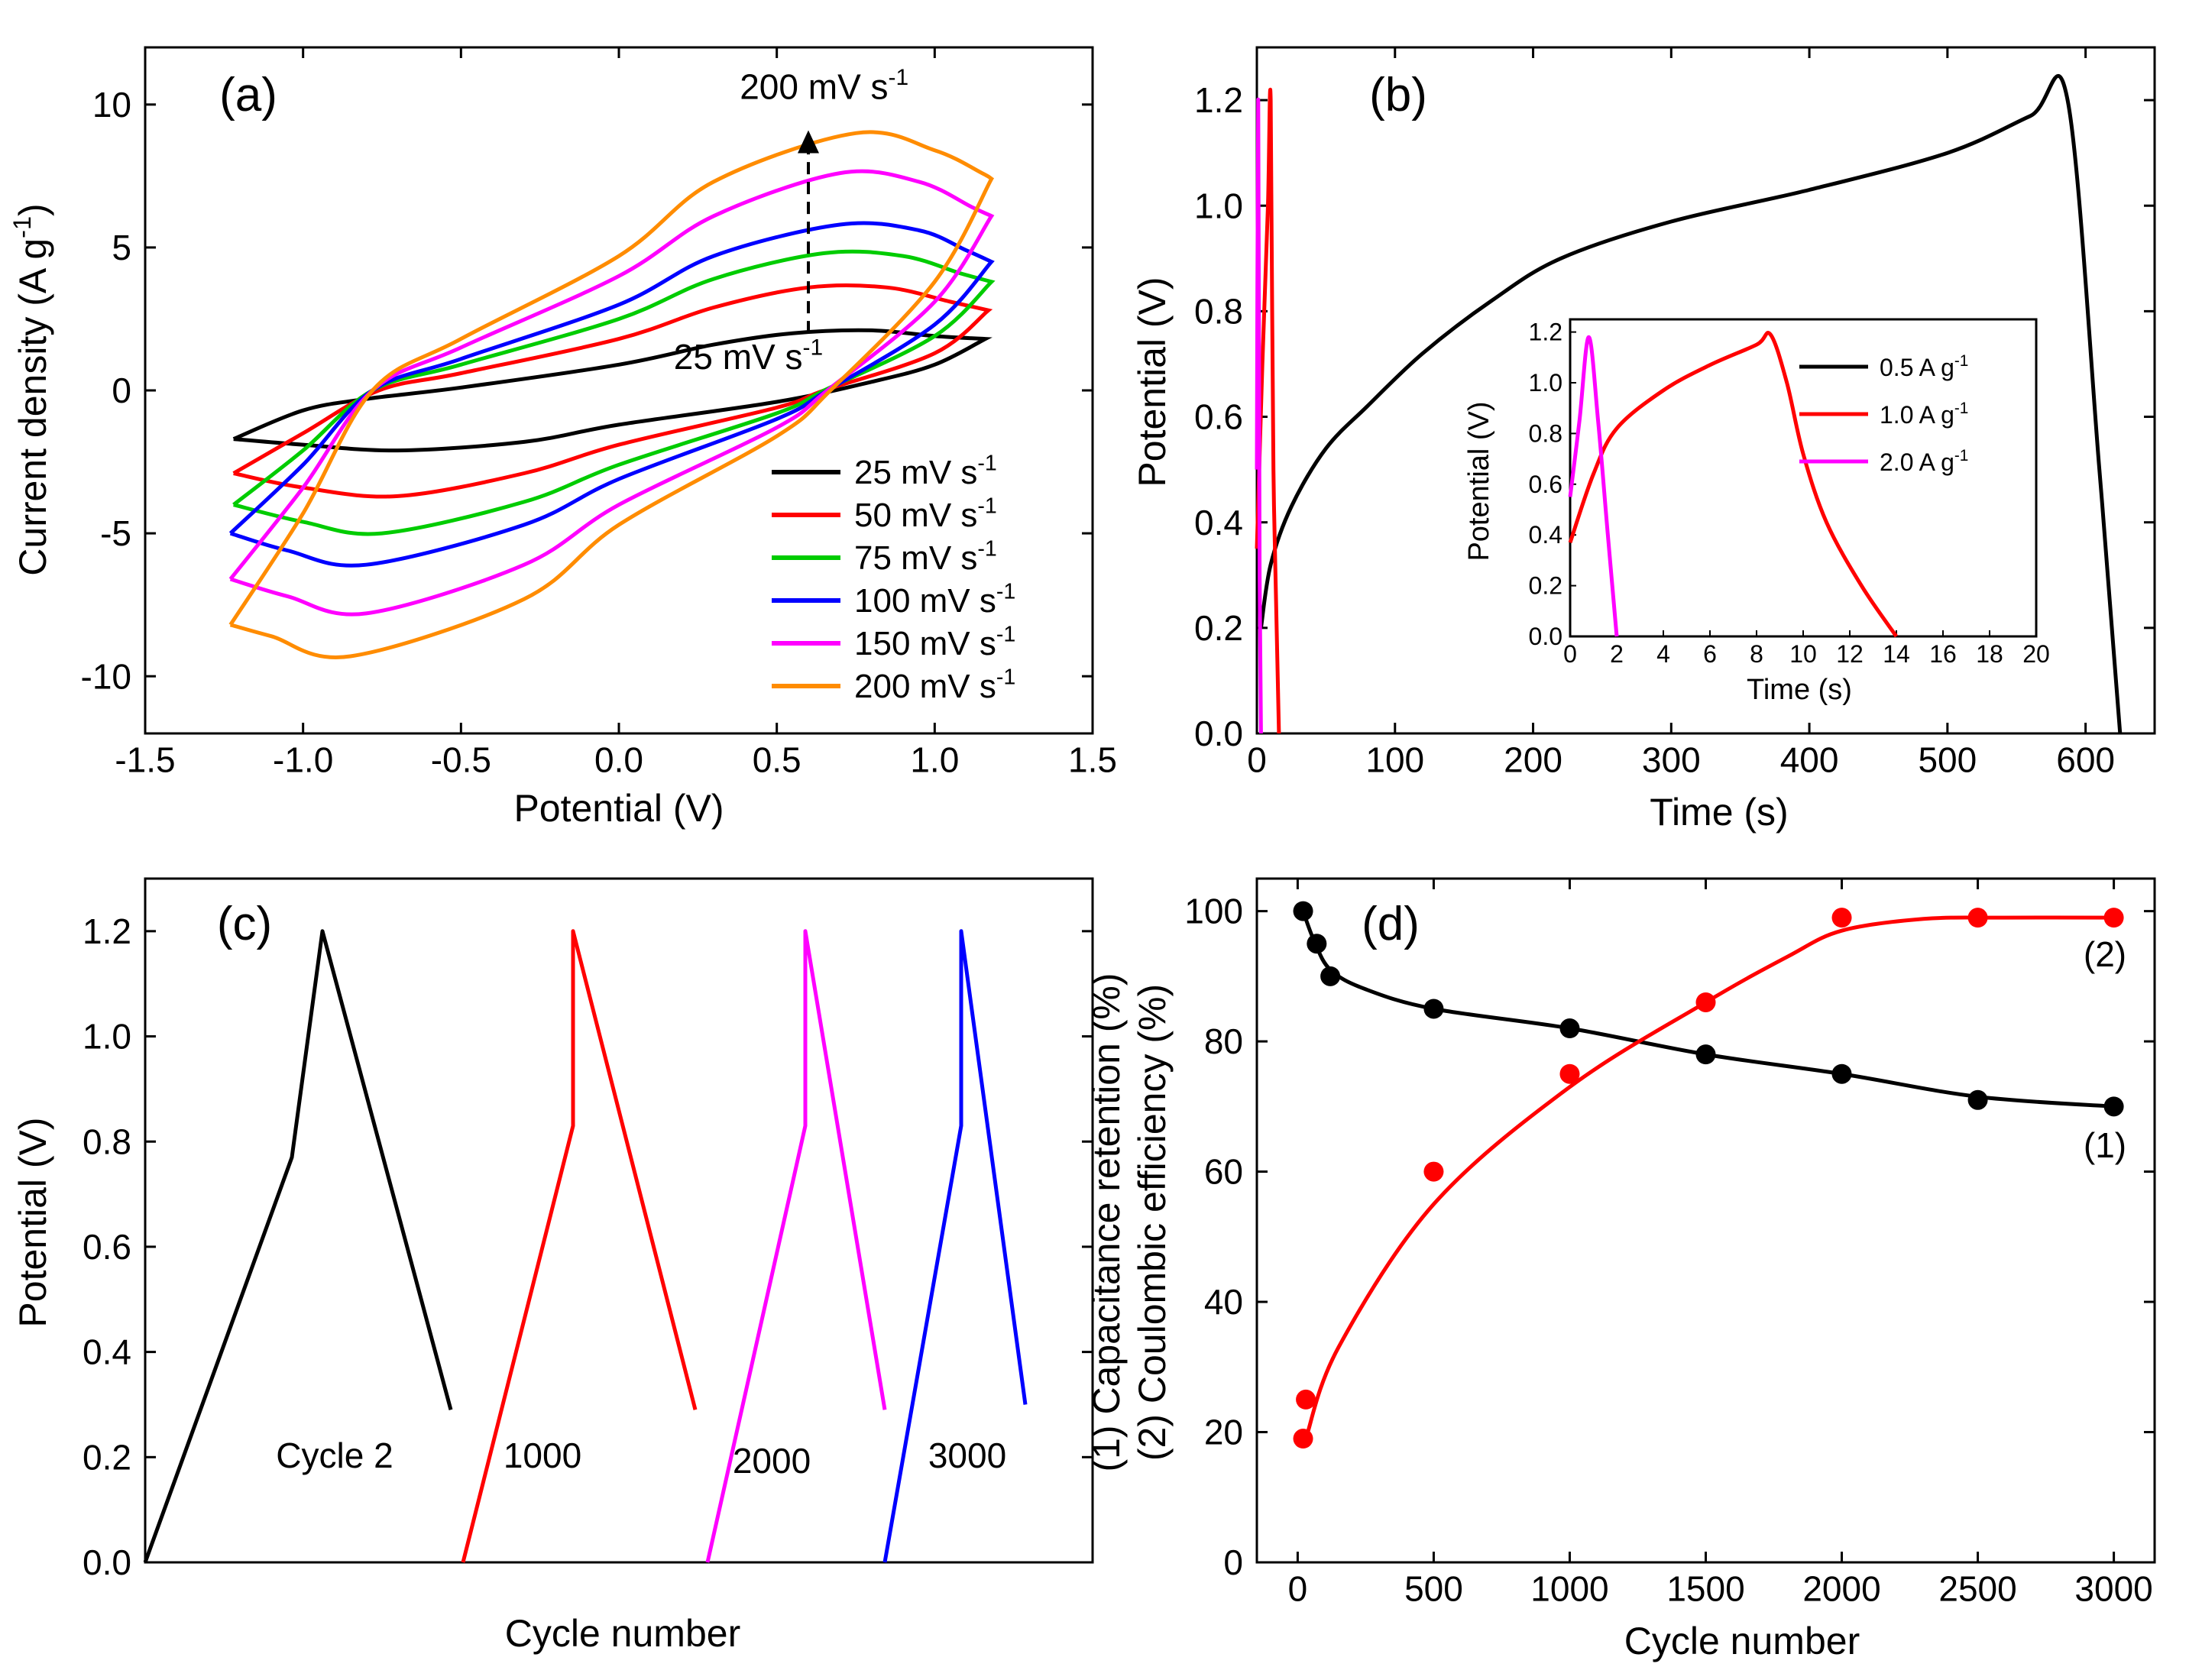 This screenshot has height=1680, width=2202. What do you see at coordinates (303, 760) in the screenshot?
I see `panel-a-x-tick-label: -1.0` at bounding box center [303, 760].